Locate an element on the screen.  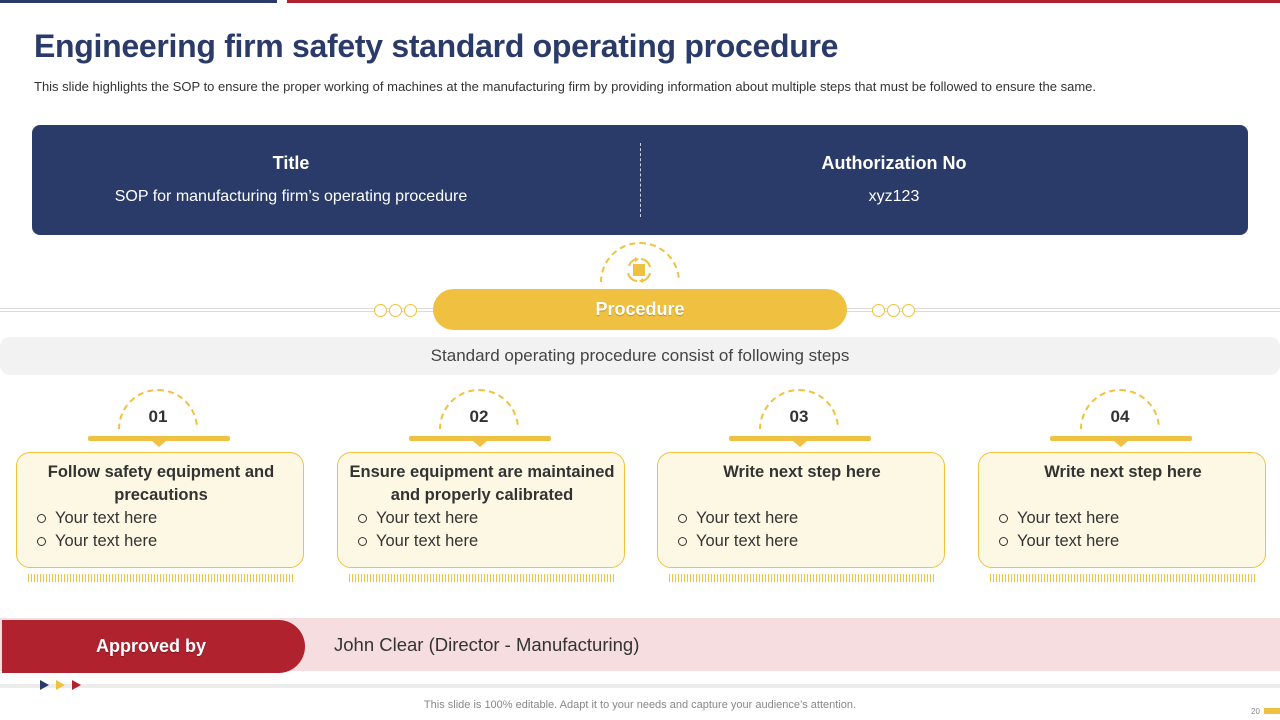
right-dot-chain is located at coordinates (893, 310).